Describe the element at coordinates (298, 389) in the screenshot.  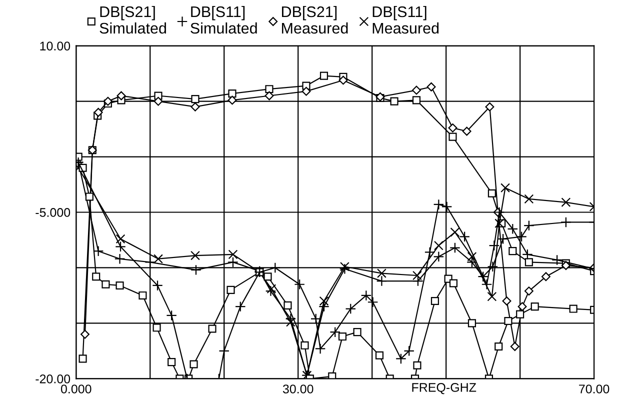
I see `x-tick-label: 30.00` at that location.